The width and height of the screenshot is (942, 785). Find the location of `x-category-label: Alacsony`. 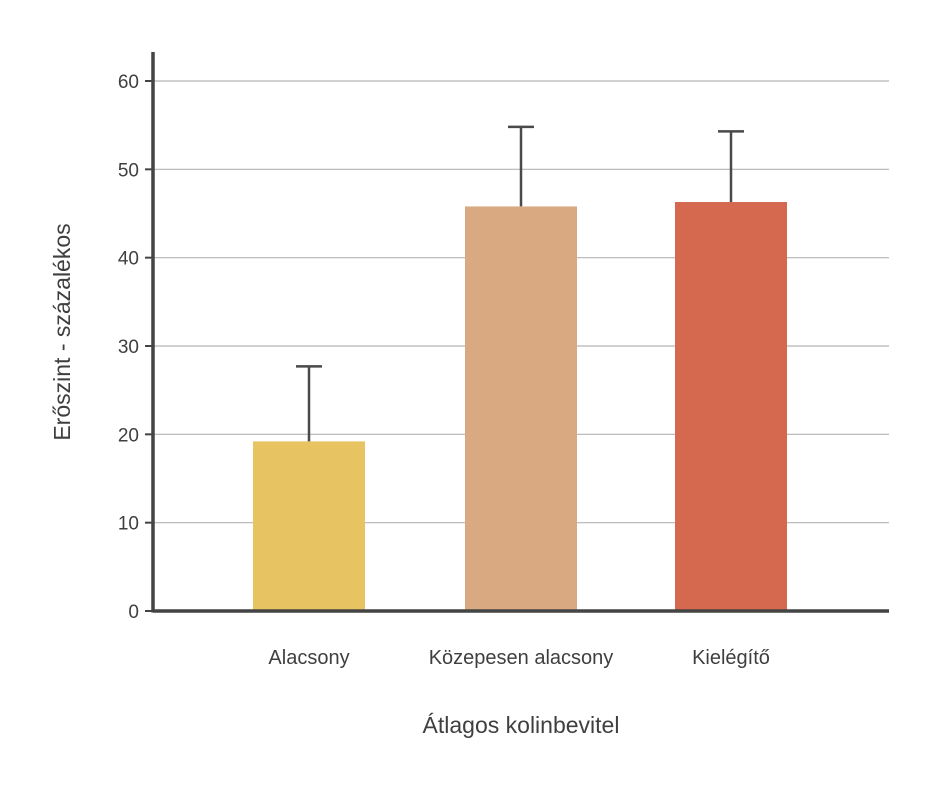

x-category-label: Alacsony is located at coordinates (308, 658).